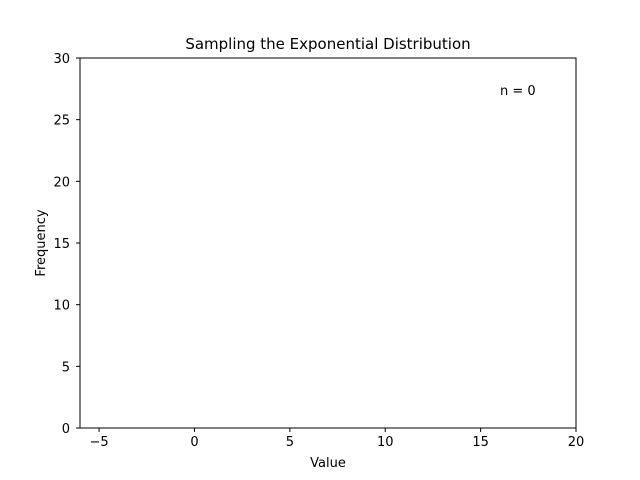 The image size is (640, 480). What do you see at coordinates (480, 442) in the screenshot?
I see `x-tick-label: 15` at bounding box center [480, 442].